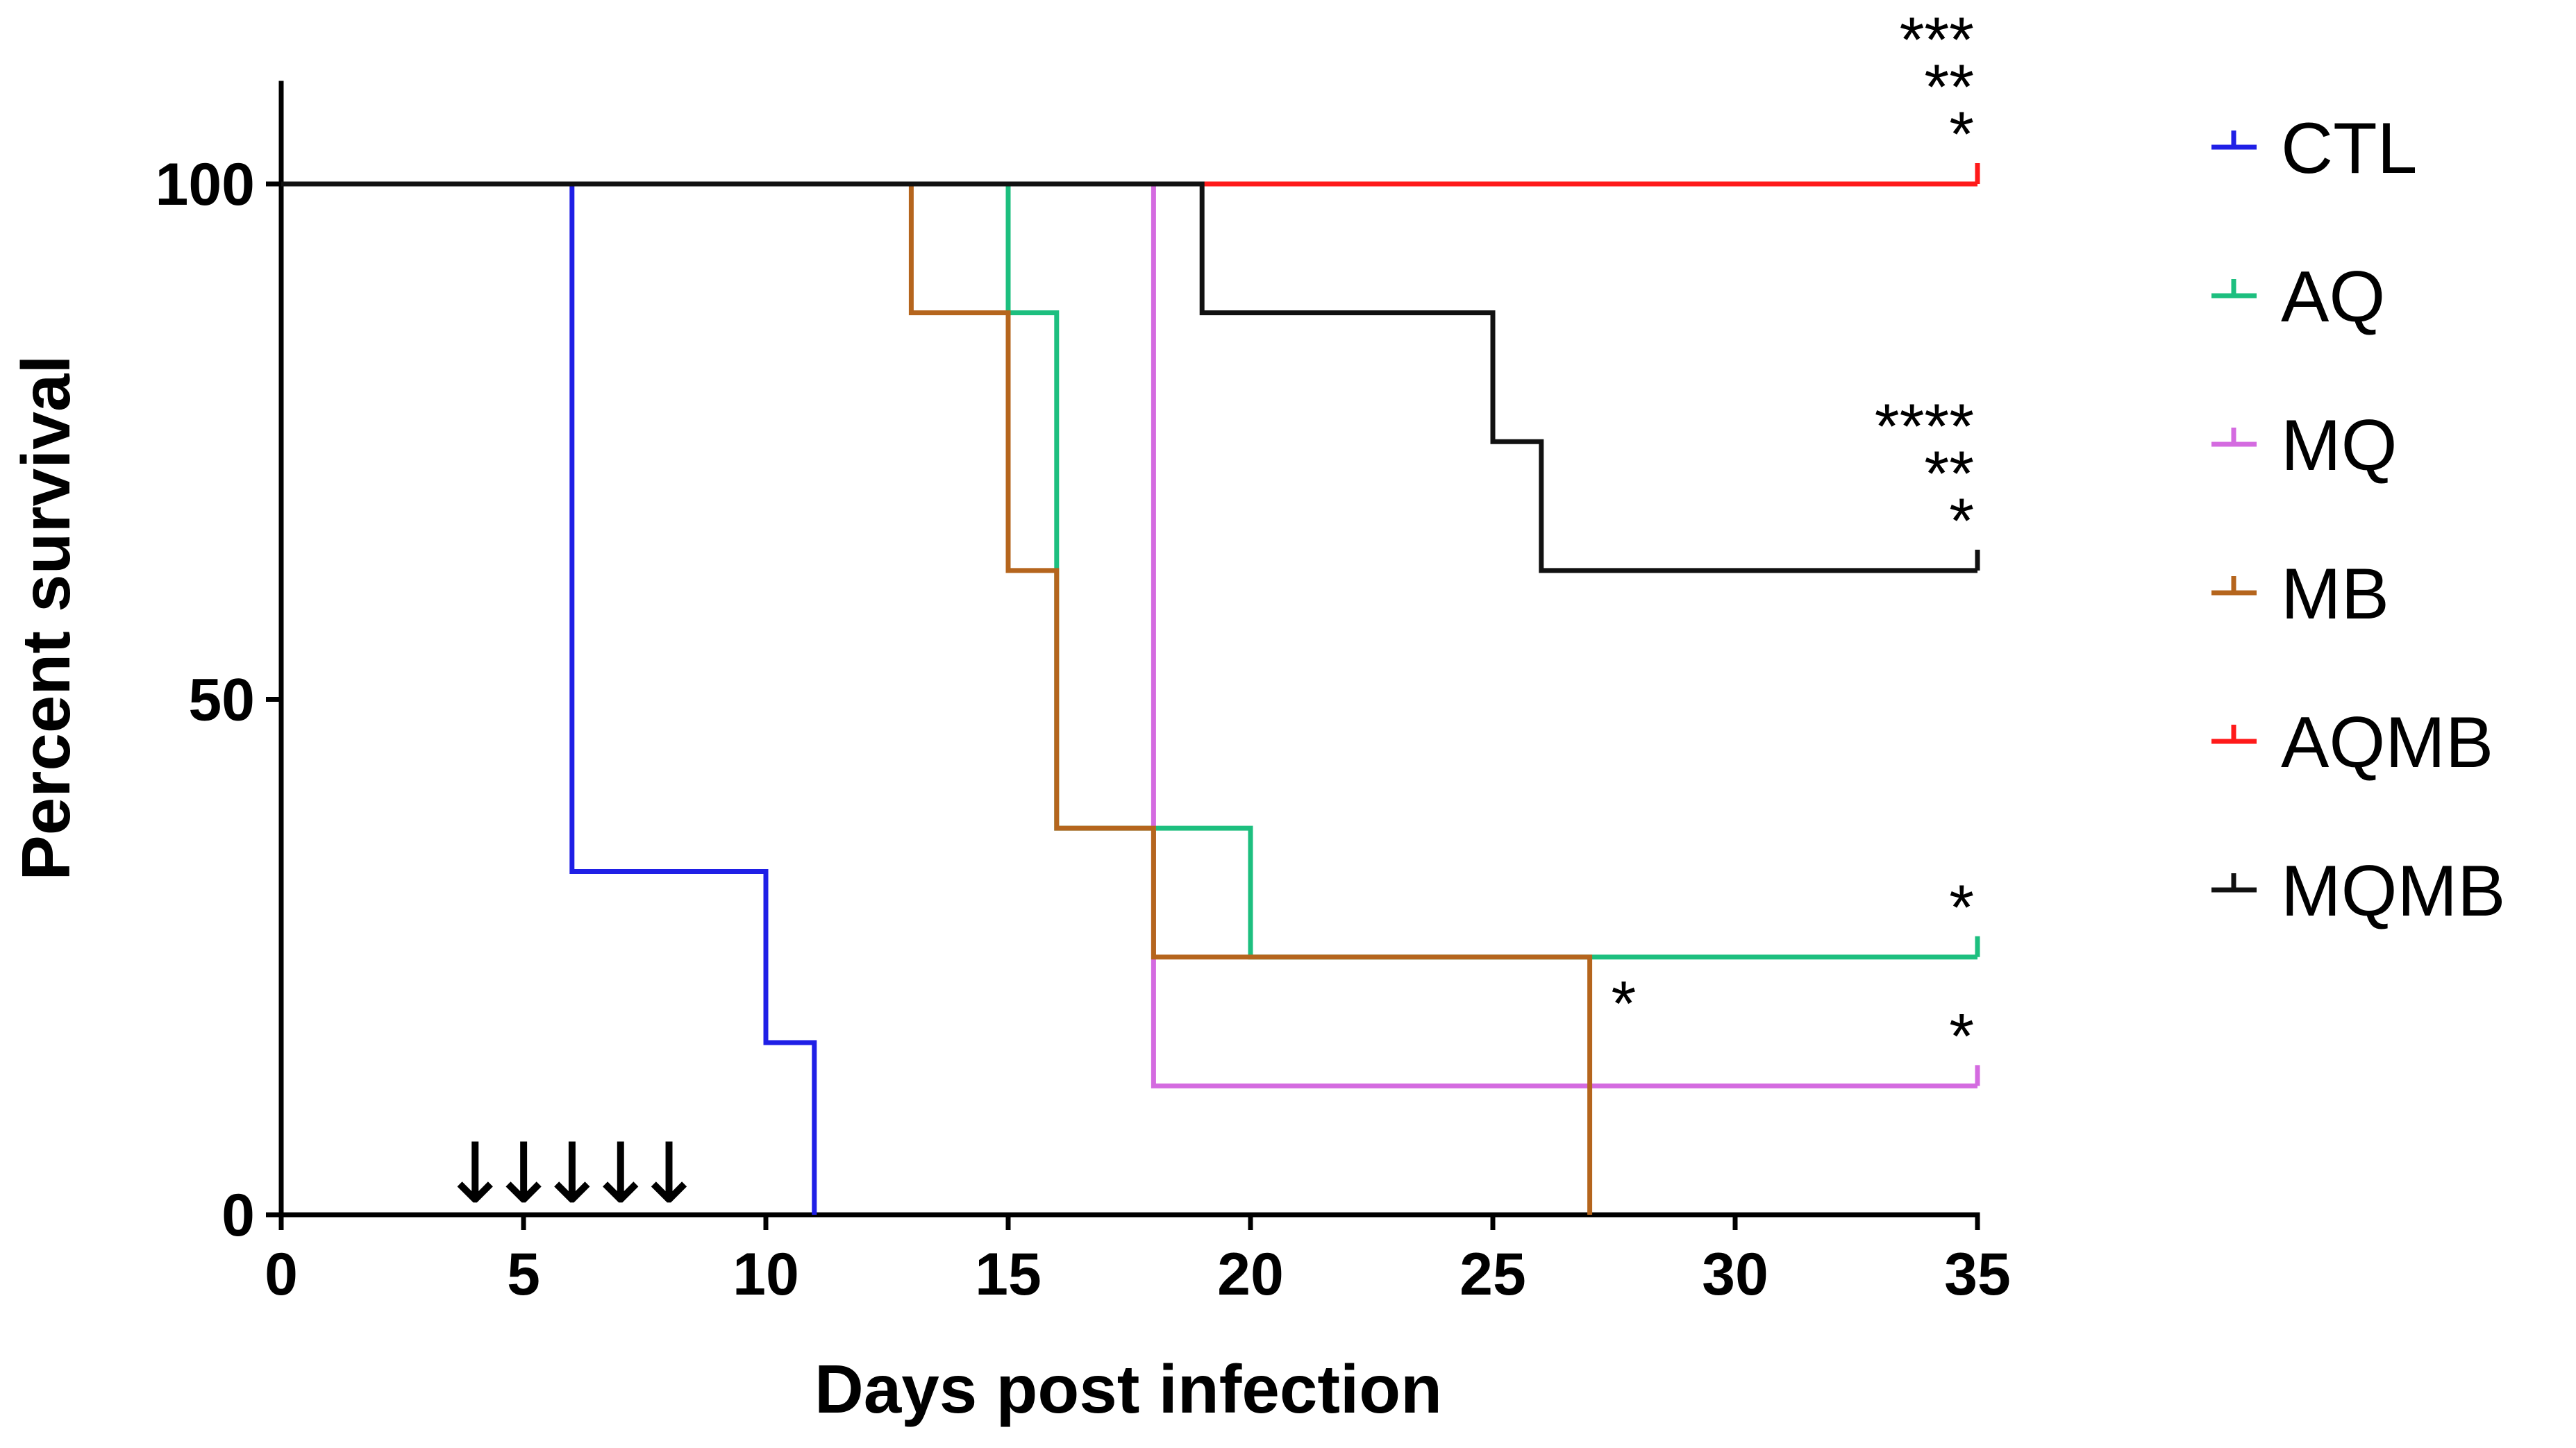 The width and height of the screenshot is (2576, 1448). I want to click on significance-annotations: ****************, so click(1793, 538).